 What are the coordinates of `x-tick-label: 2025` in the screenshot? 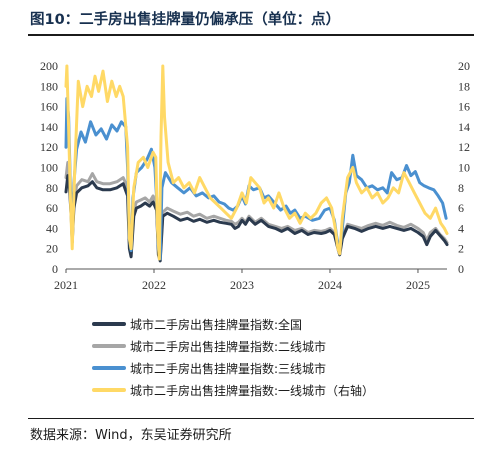 It's located at (418, 285).